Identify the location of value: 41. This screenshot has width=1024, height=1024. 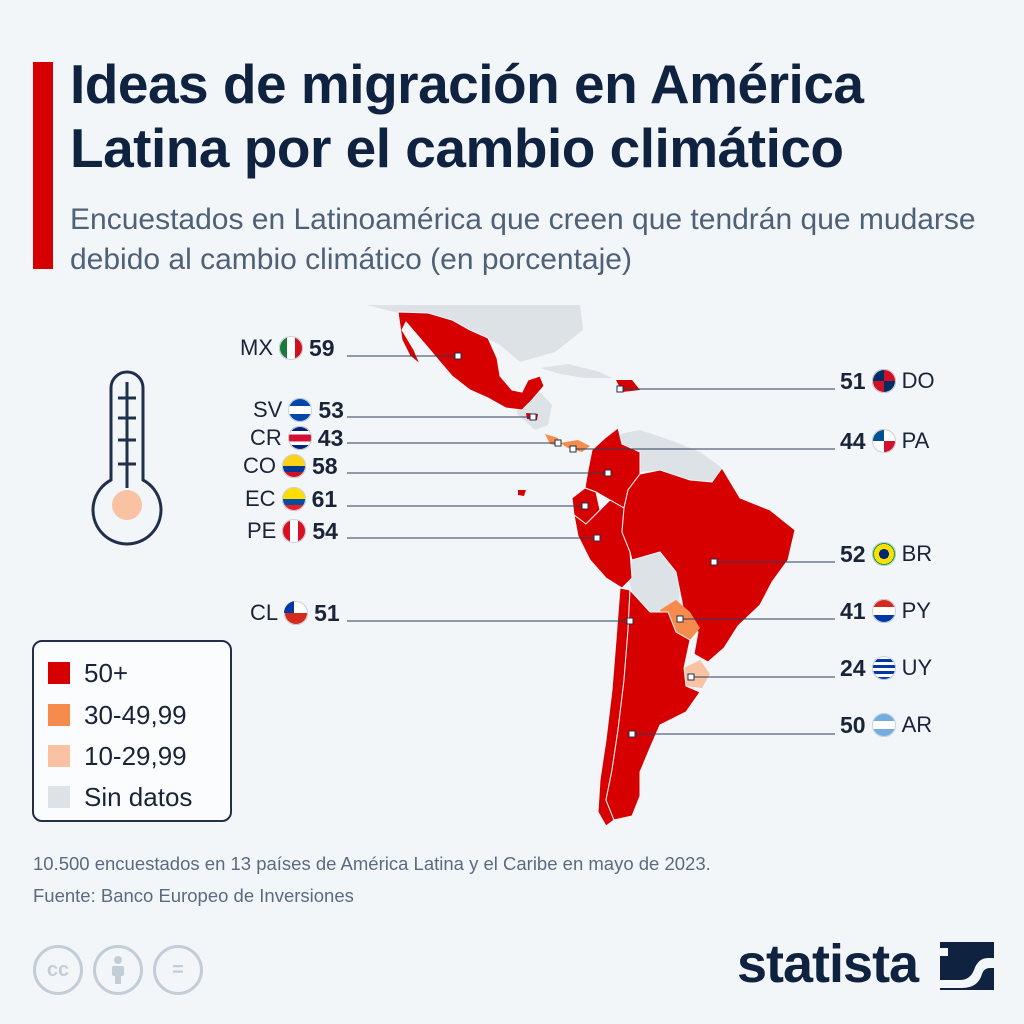
(853, 610).